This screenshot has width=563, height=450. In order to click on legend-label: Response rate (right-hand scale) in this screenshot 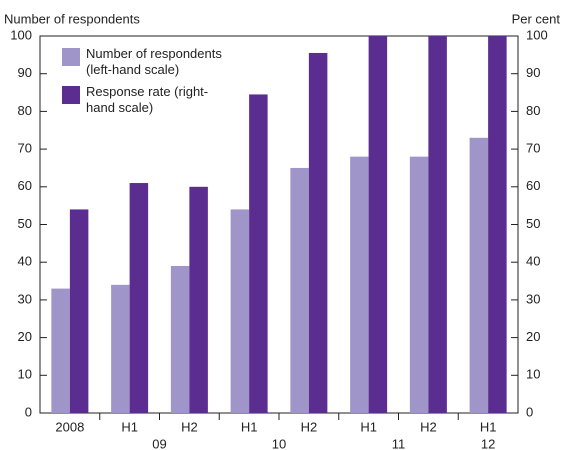, I will do `click(147, 99)`.